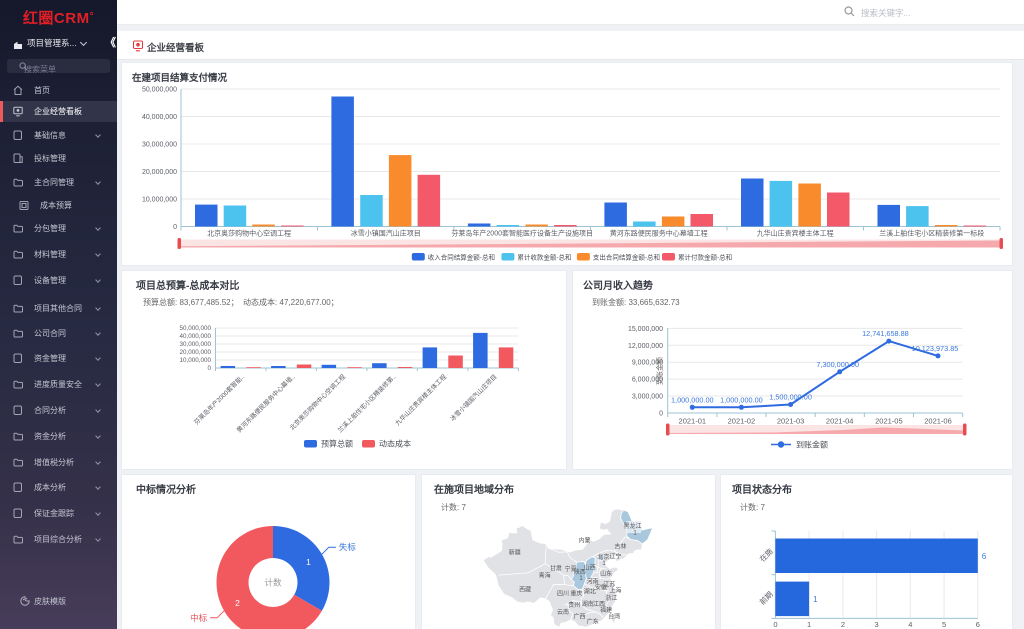  Describe the element at coordinates (614, 616) in the screenshot. I see `svg-text: 台湾` at that location.